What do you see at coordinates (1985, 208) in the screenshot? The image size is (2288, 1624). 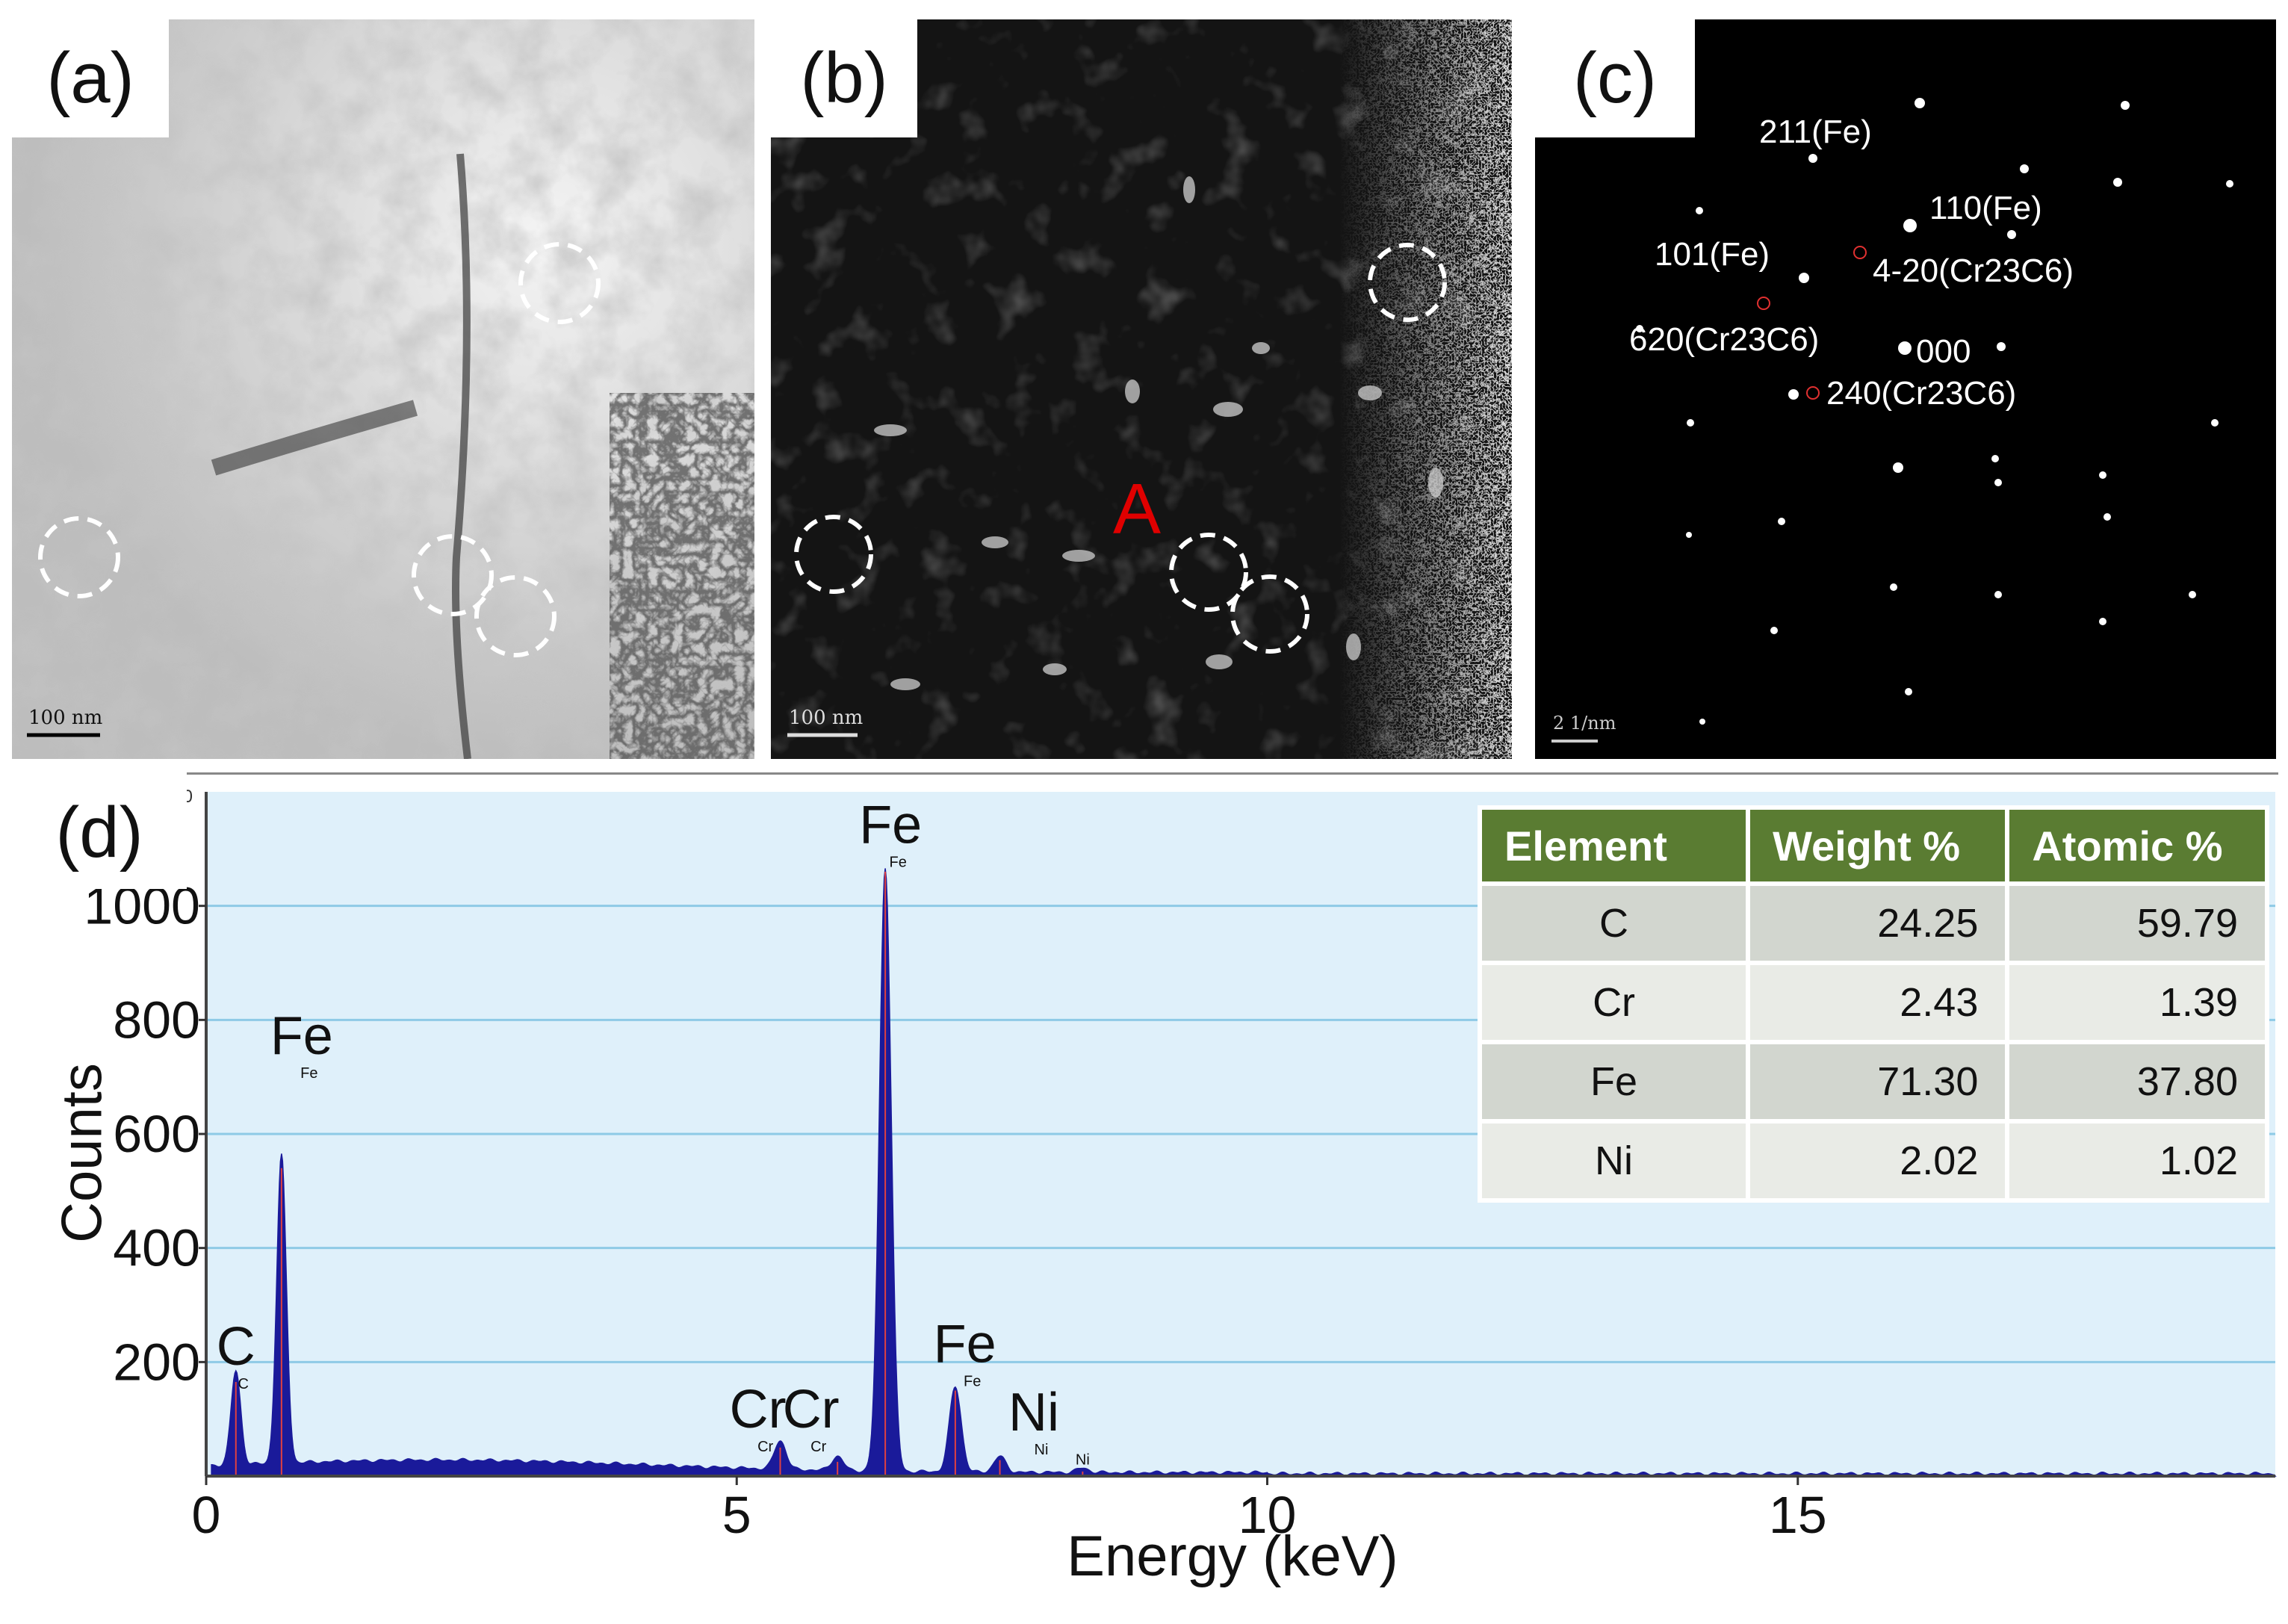 I see `spot-label-110-fe: 110(Fe)` at bounding box center [1985, 208].